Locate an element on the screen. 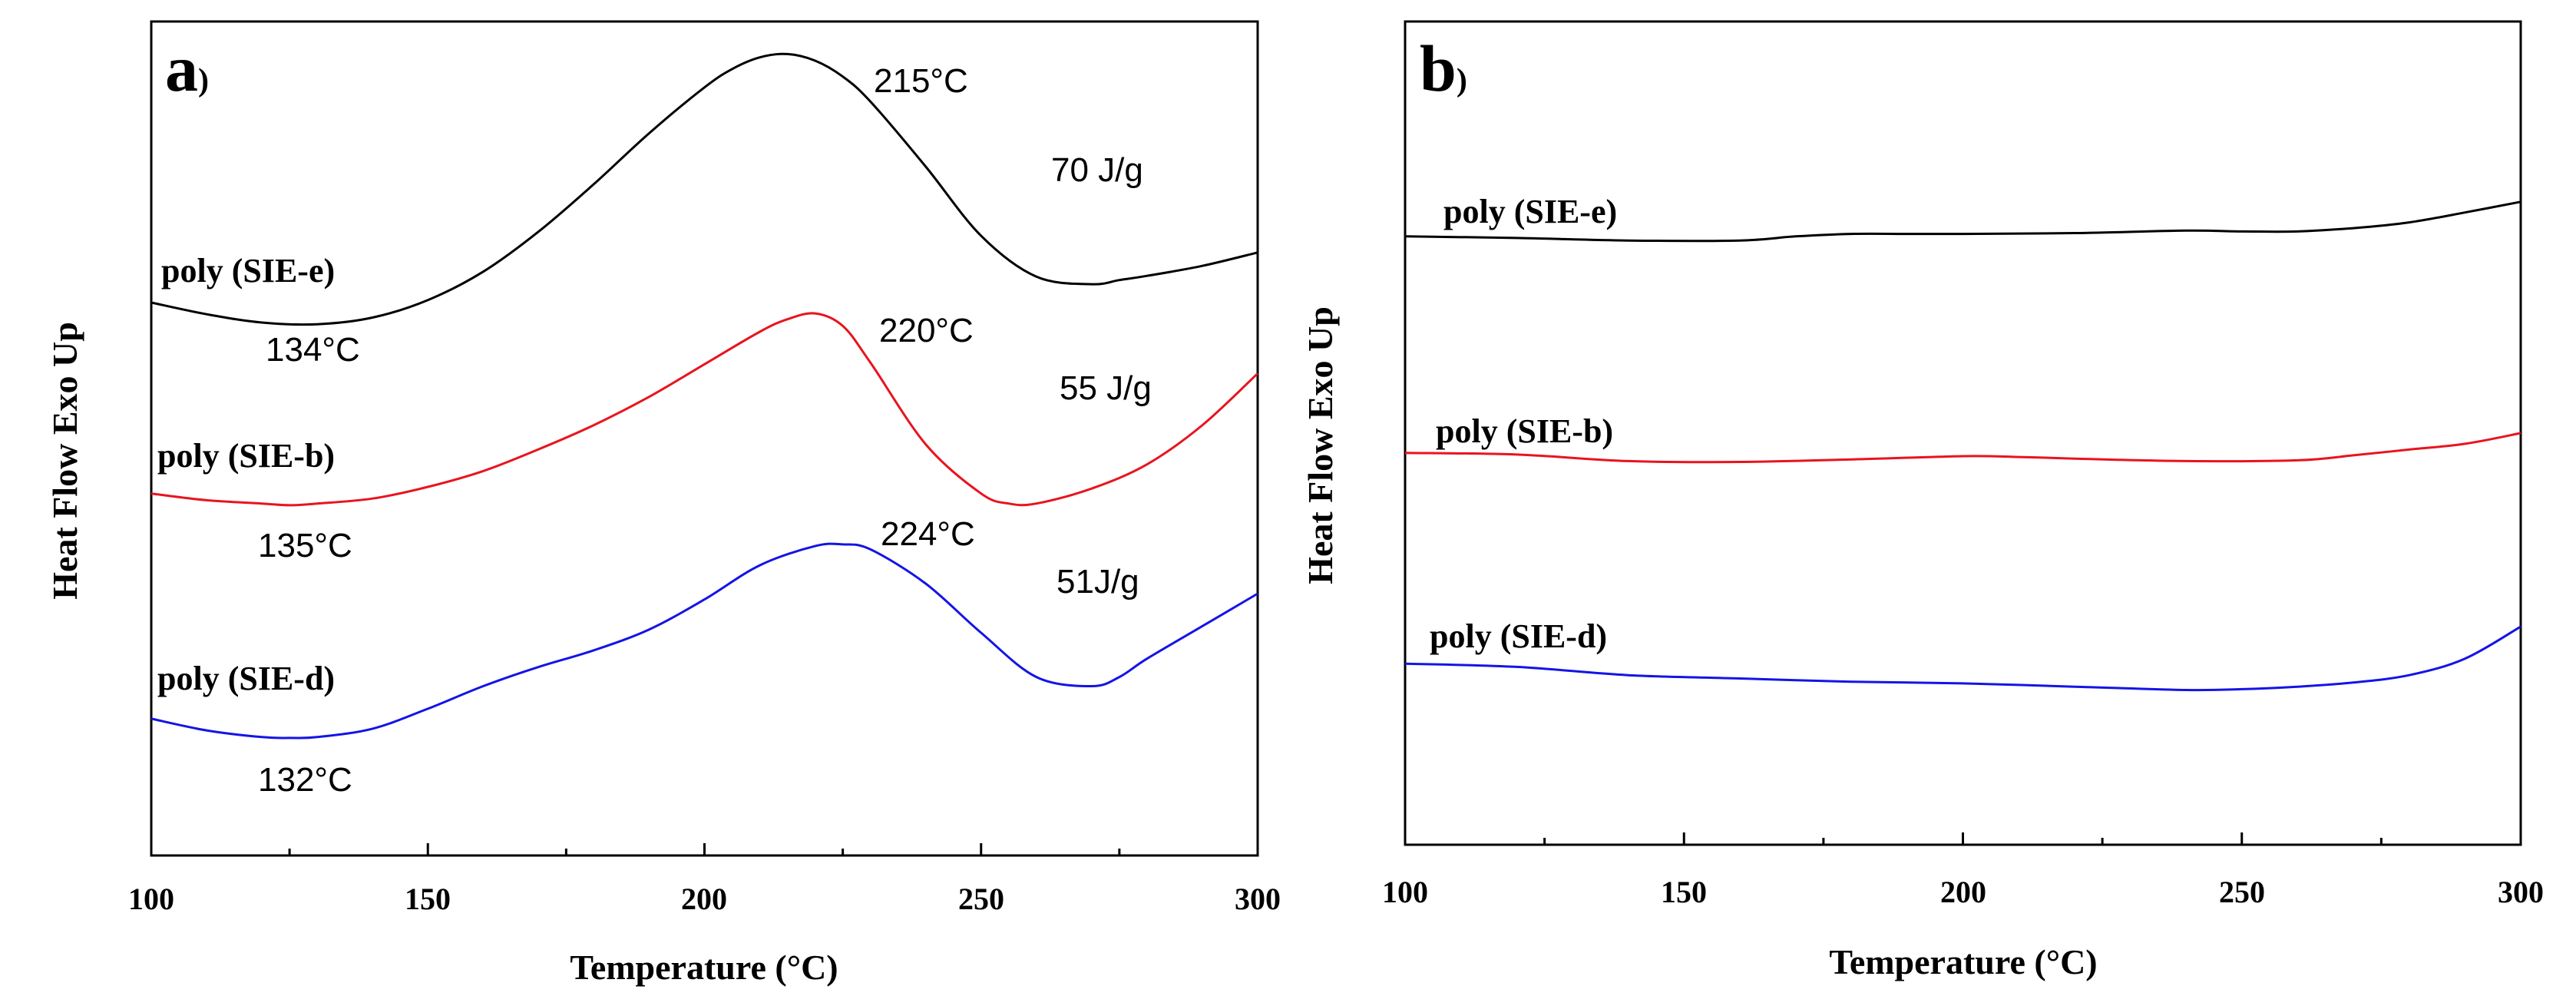  panel-b-series-label-sie-b: poly (SIE-b) is located at coordinates (1524, 431).